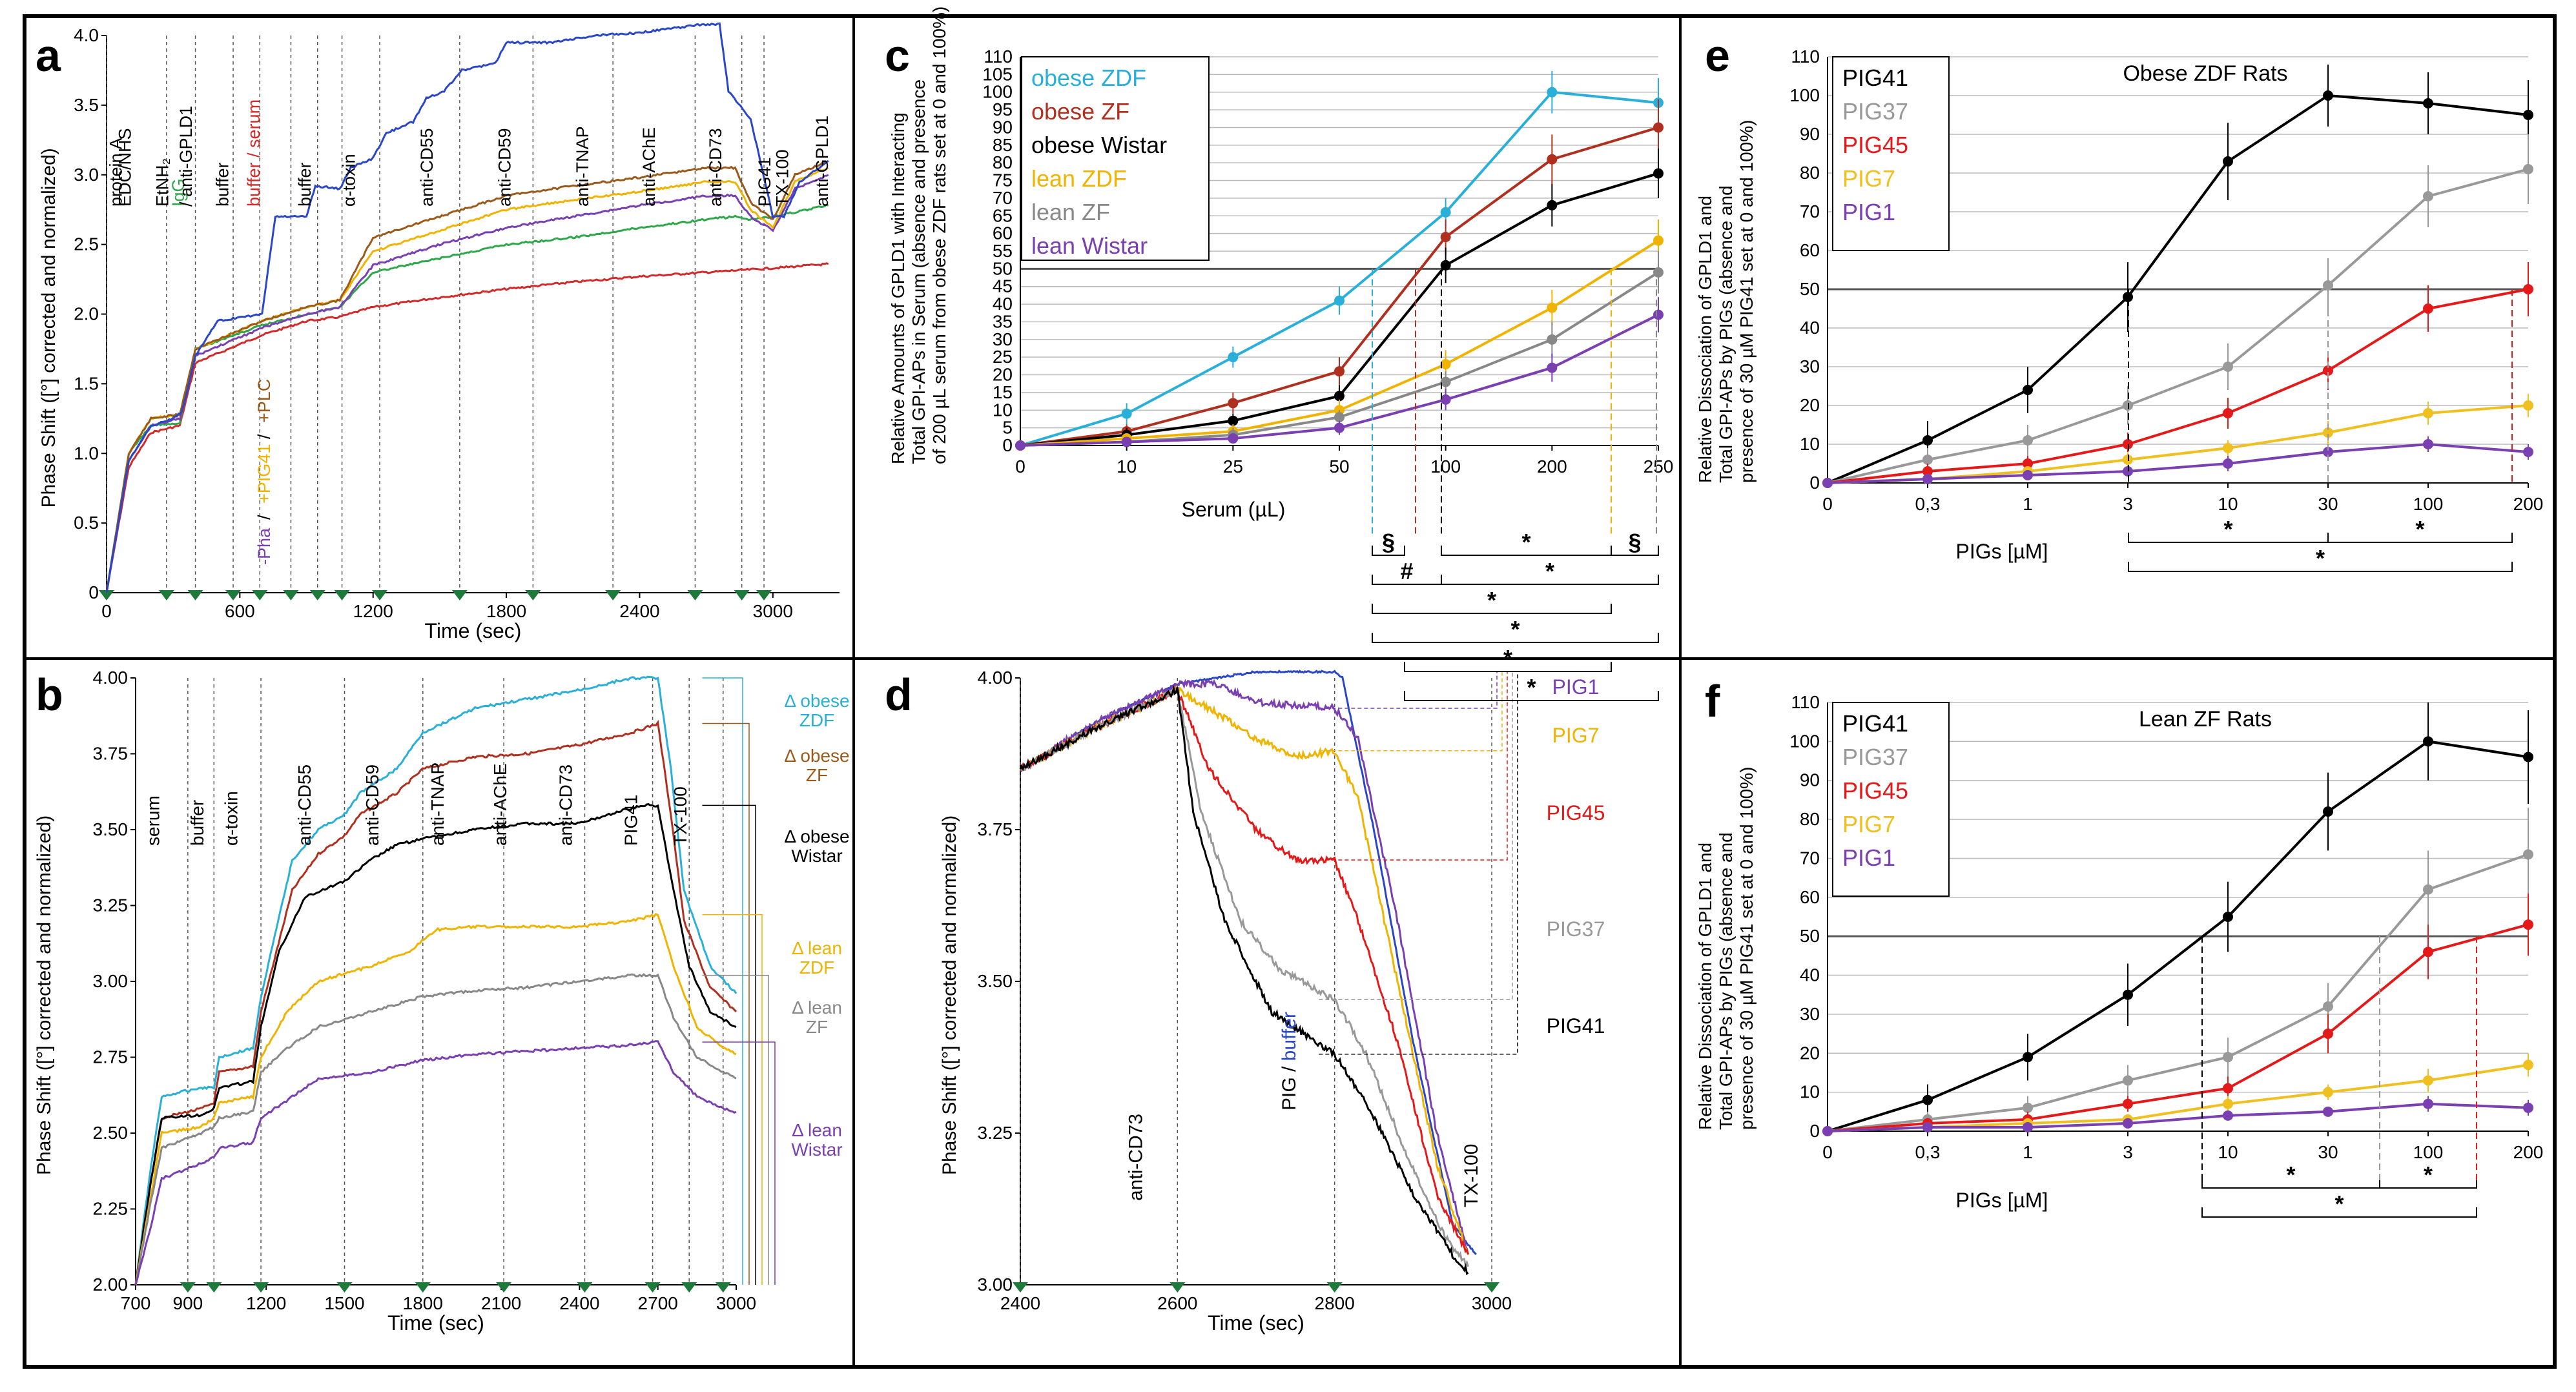 The height and width of the screenshot is (1392, 2576). I want to click on panel-label: a, so click(48, 56).